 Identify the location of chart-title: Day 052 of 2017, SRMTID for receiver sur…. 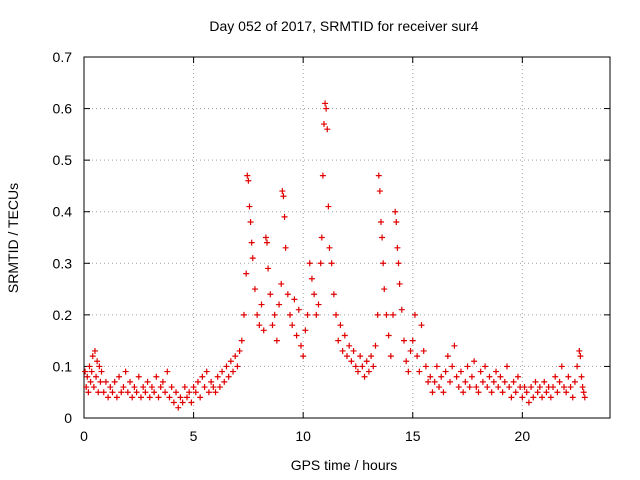
(343, 26).